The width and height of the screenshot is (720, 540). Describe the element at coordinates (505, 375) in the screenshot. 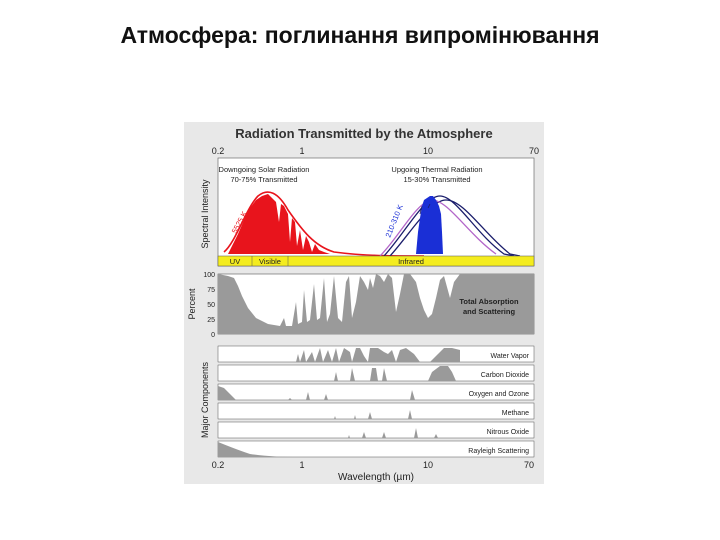

I see `component-label-carbon-dioxide: Carbon Dioxide` at that location.